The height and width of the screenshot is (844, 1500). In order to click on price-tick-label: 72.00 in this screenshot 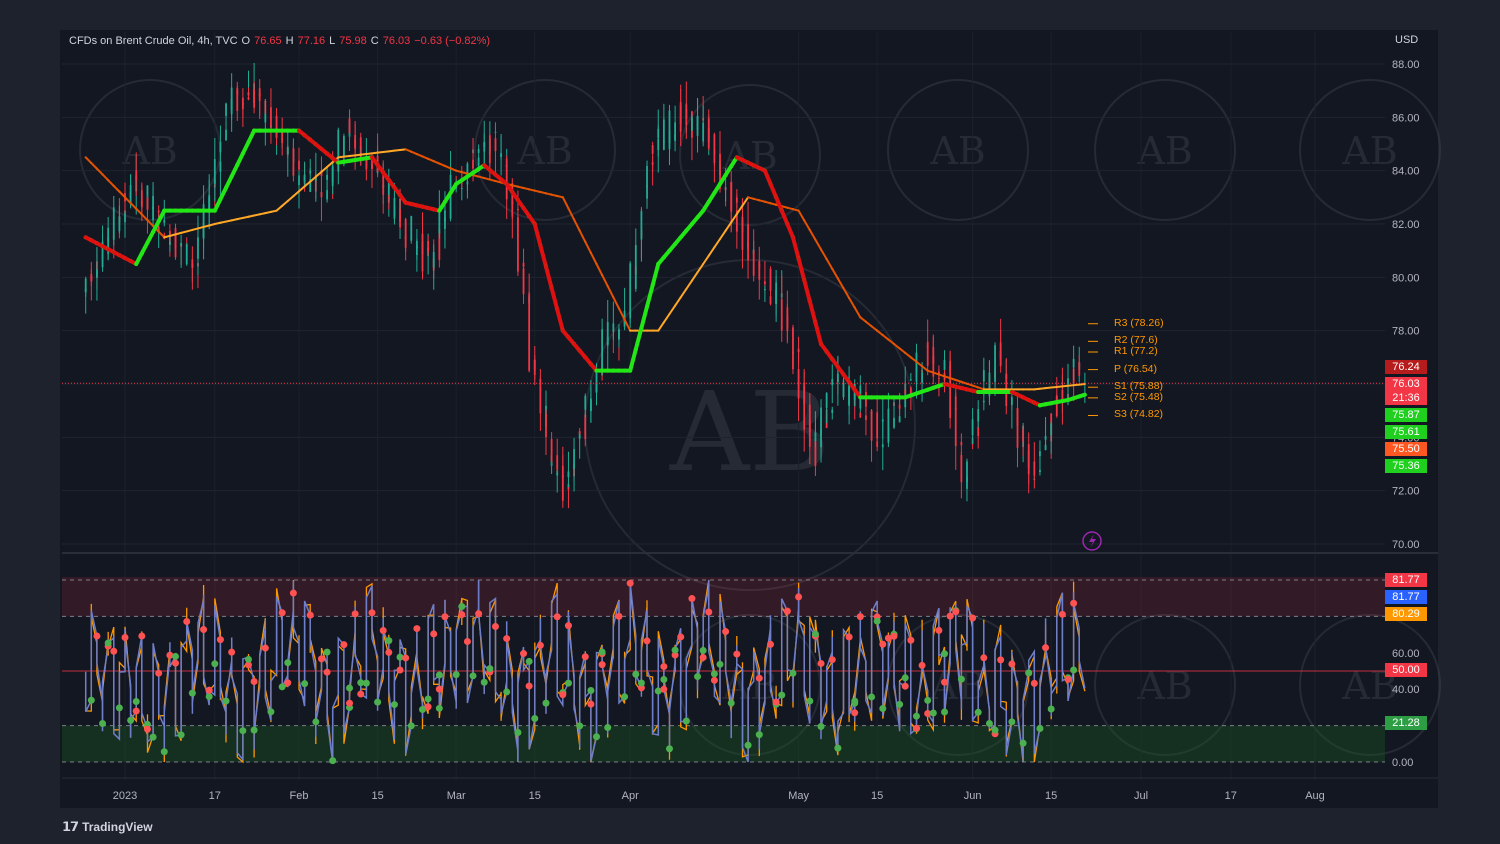, I will do `click(1406, 492)`.